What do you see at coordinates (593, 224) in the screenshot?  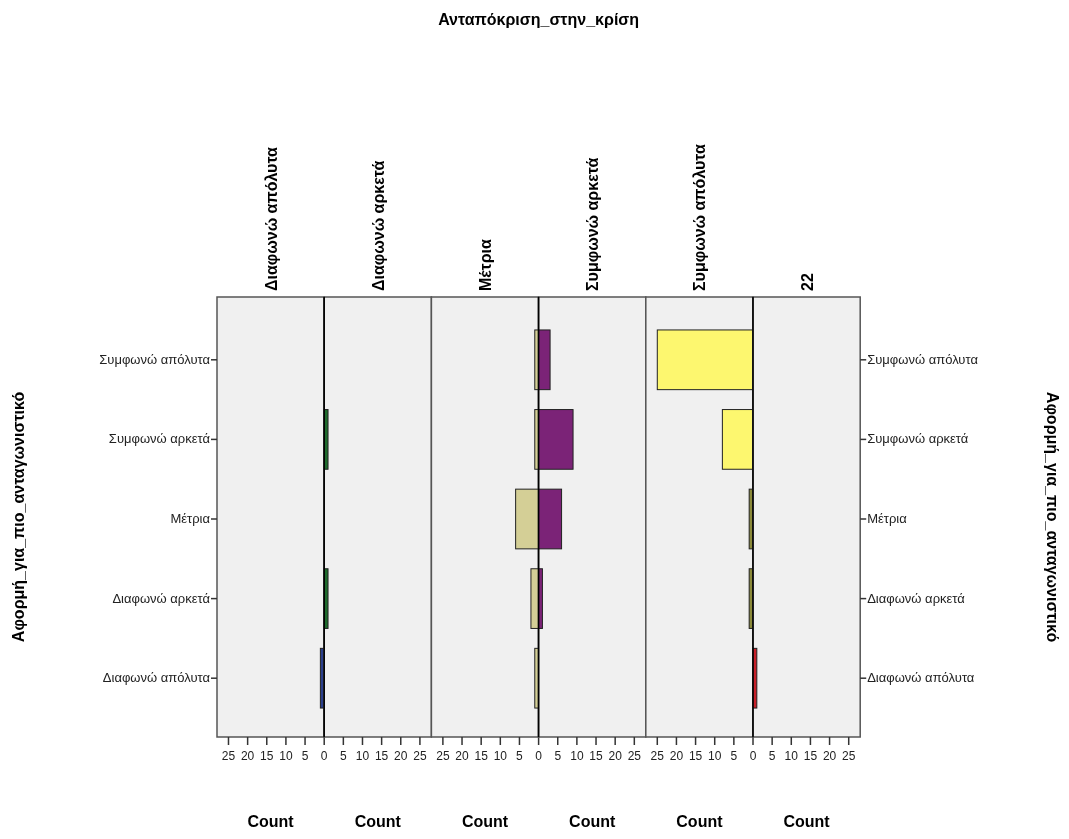 I see `chart-title: Συμφωνώ αρκετά` at bounding box center [593, 224].